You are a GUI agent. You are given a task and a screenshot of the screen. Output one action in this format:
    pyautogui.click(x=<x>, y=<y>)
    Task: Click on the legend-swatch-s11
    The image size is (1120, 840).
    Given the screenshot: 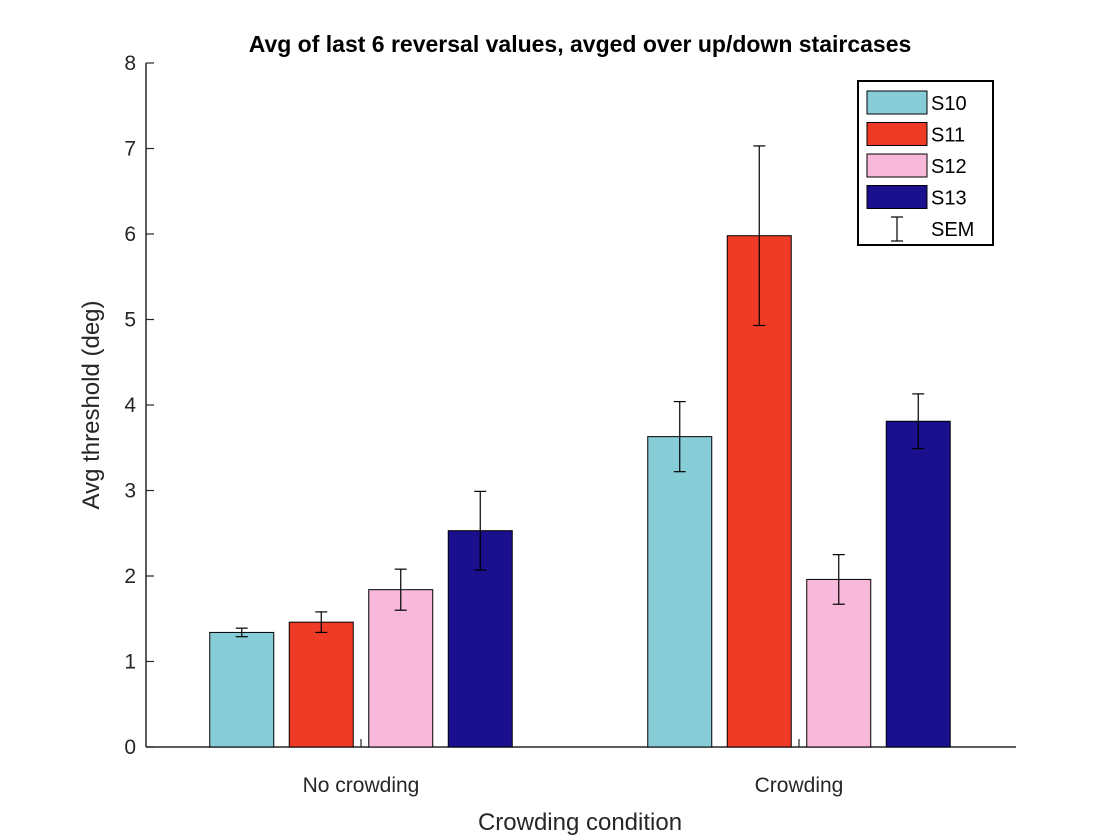 What is the action you would take?
    pyautogui.click(x=897, y=134)
    